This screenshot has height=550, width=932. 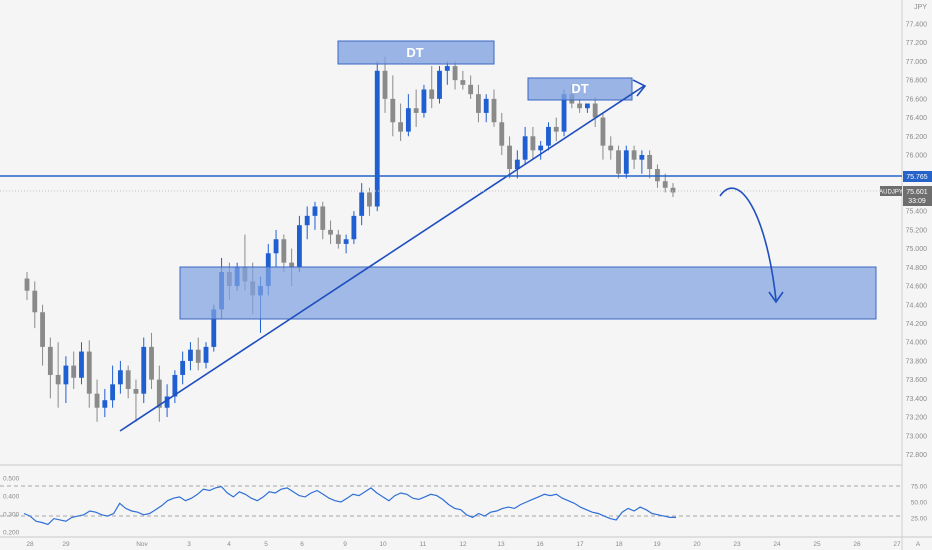 I want to click on dt-label-2: DT, so click(x=579, y=88).